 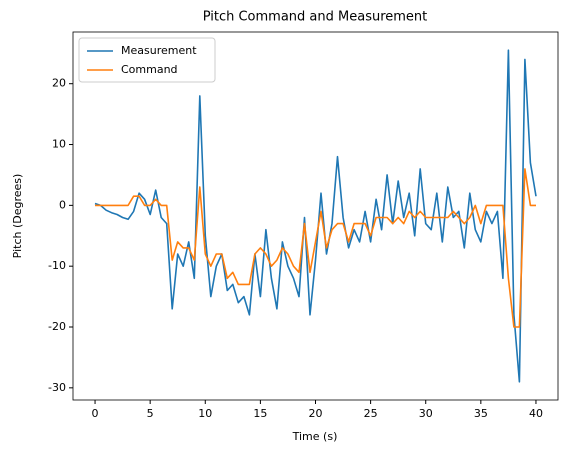 I want to click on y-tick-label: -10, so click(x=57, y=265).